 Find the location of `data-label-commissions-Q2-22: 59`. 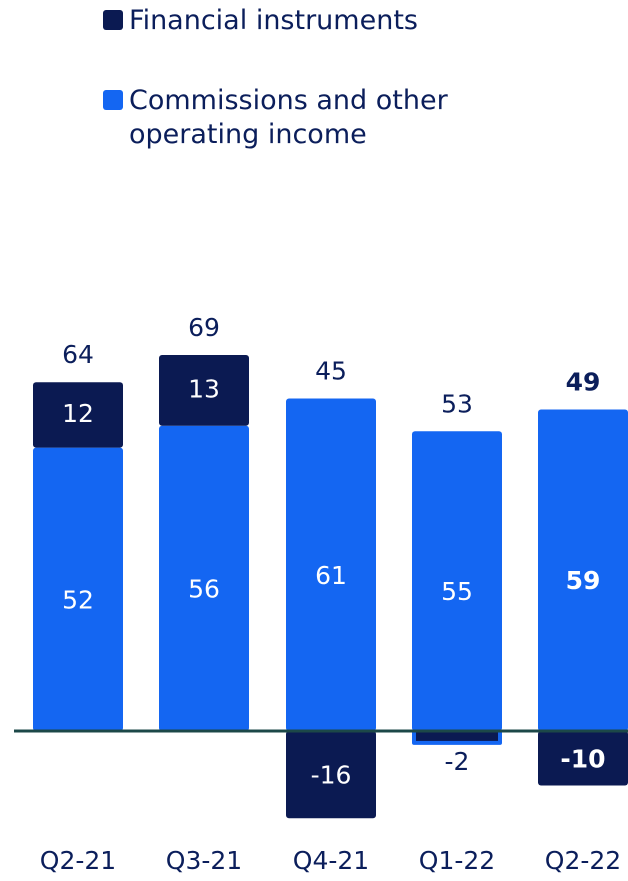

data-label-commissions-Q2-22: 59 is located at coordinates (583, 580).